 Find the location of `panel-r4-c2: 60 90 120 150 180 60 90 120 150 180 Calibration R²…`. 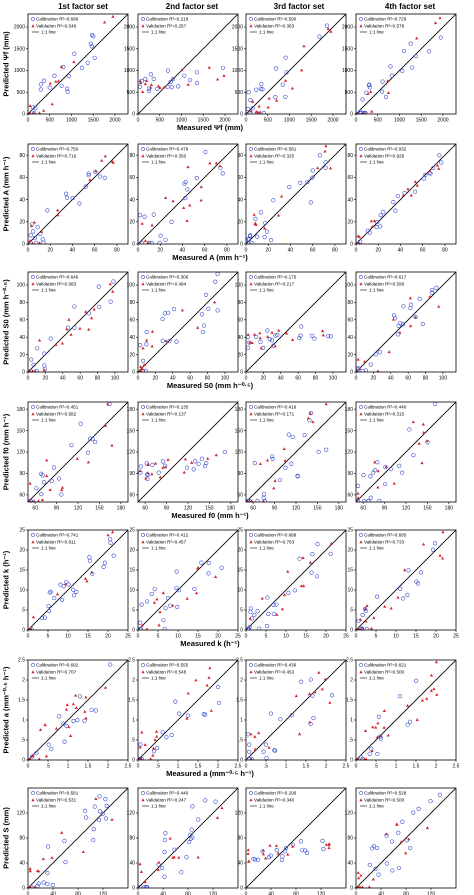

panel-r4-c2: 60 90 120 150 180 60 90 120 150 180 Calibration R²… is located at coordinates (183, 456).